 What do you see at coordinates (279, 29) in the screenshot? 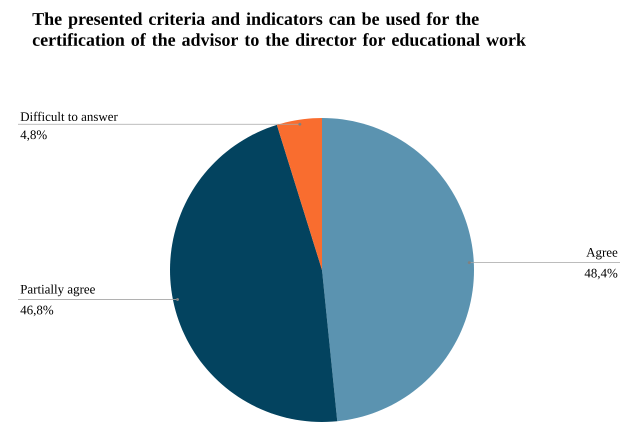
I see `chart-title: The presented criteria and indicators can be used for the certification of the advisor to the director for educational work` at bounding box center [279, 29].